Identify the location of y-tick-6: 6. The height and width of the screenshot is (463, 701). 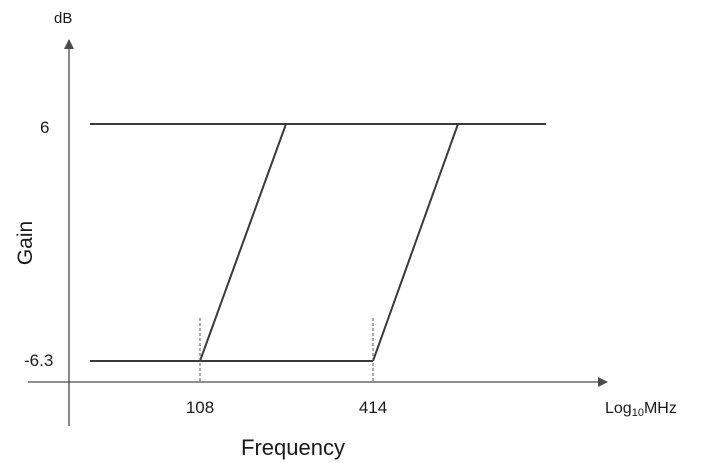
(44, 127).